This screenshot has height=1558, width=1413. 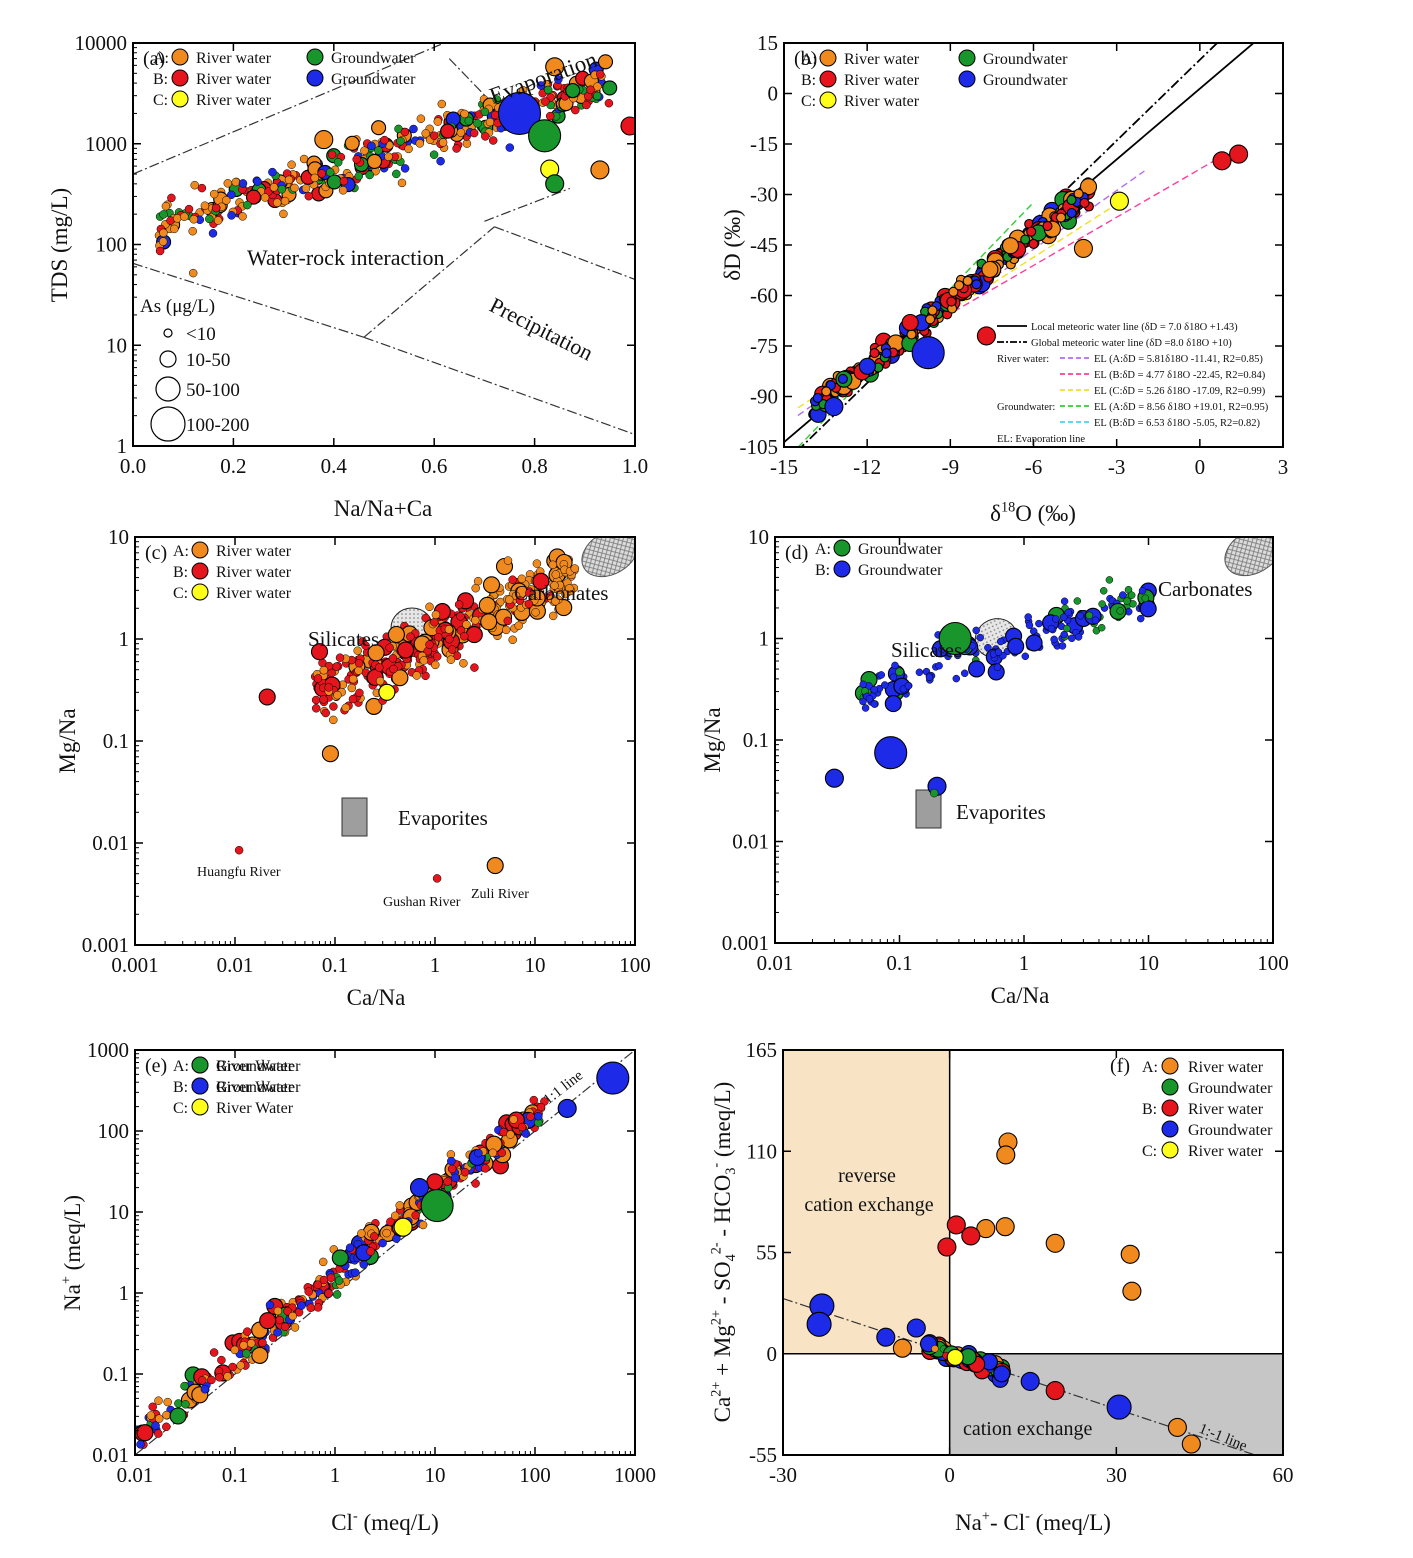 I want to click on line-legend-note: EL: Evaporation line, so click(x=1041, y=439).